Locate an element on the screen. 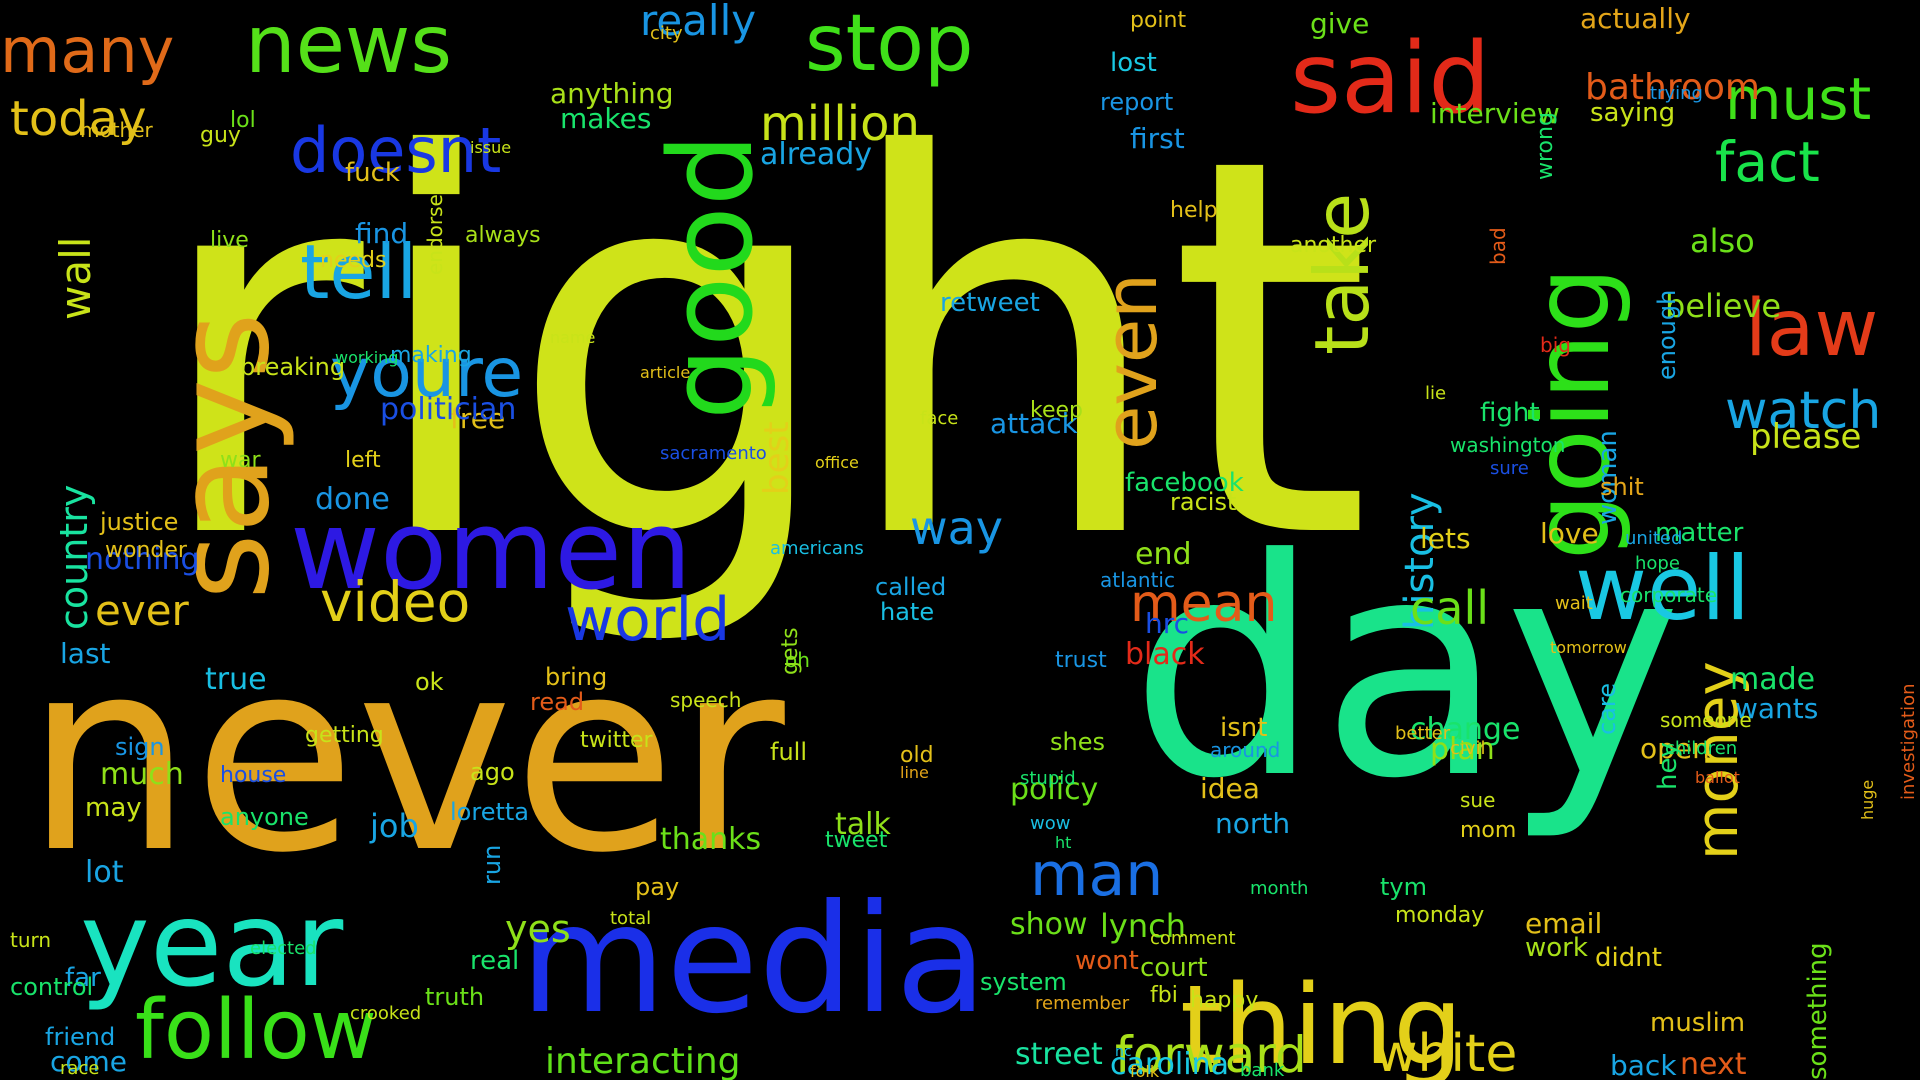 The width and height of the screenshot is (1920, 1080). word-many: many is located at coordinates (87, 50).